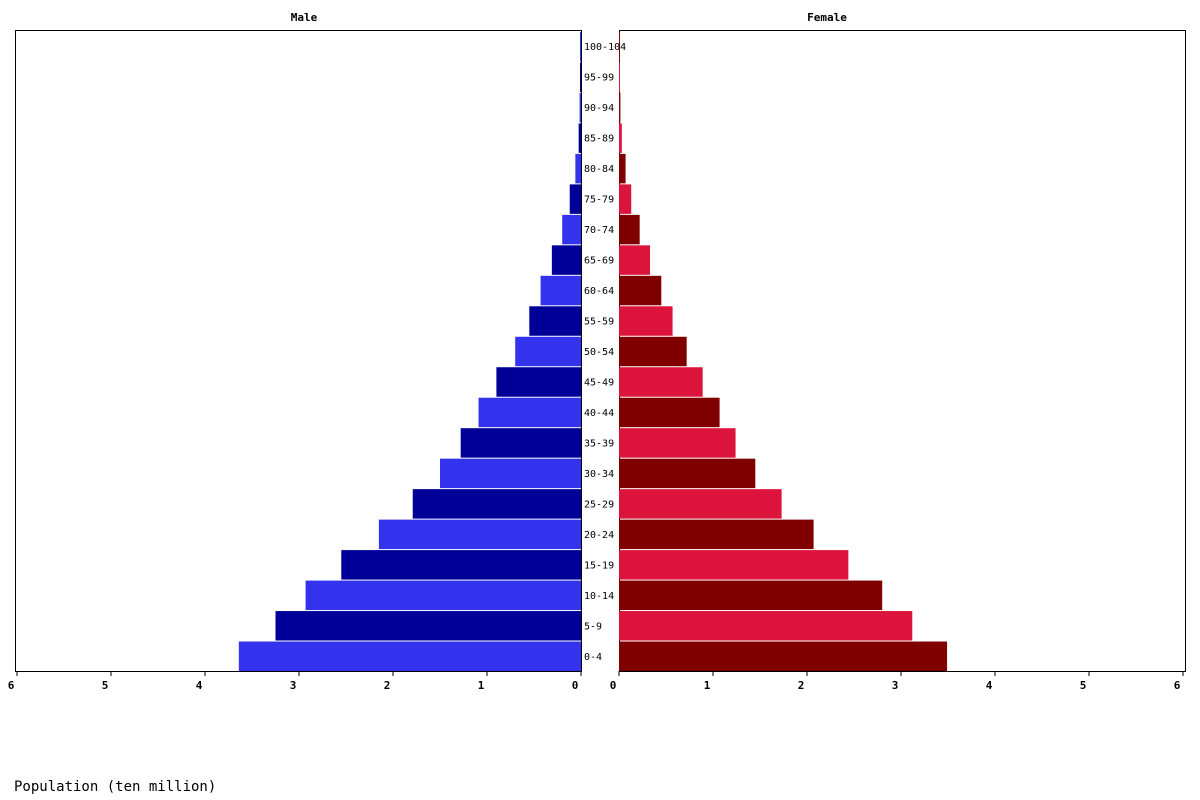 Image resolution: width=1200 pixels, height=800 pixels. What do you see at coordinates (1083, 685) in the screenshot?
I see `female-x-tick-label-5: 5` at bounding box center [1083, 685].